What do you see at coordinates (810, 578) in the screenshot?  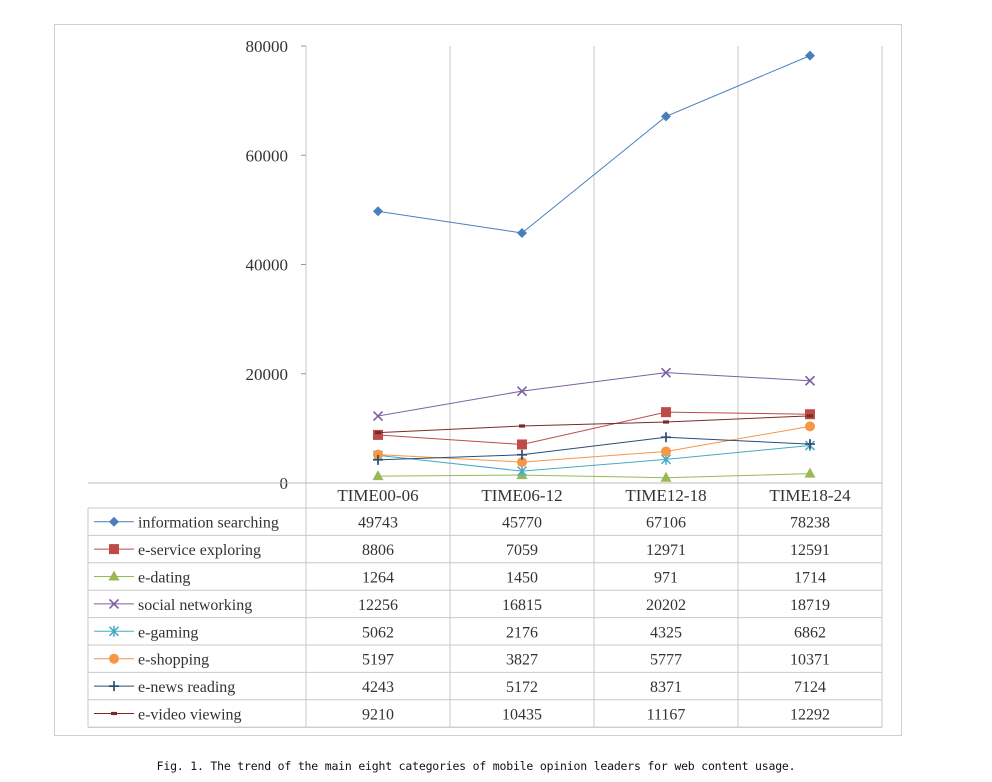 I see `data-table-value: 1714` at bounding box center [810, 578].